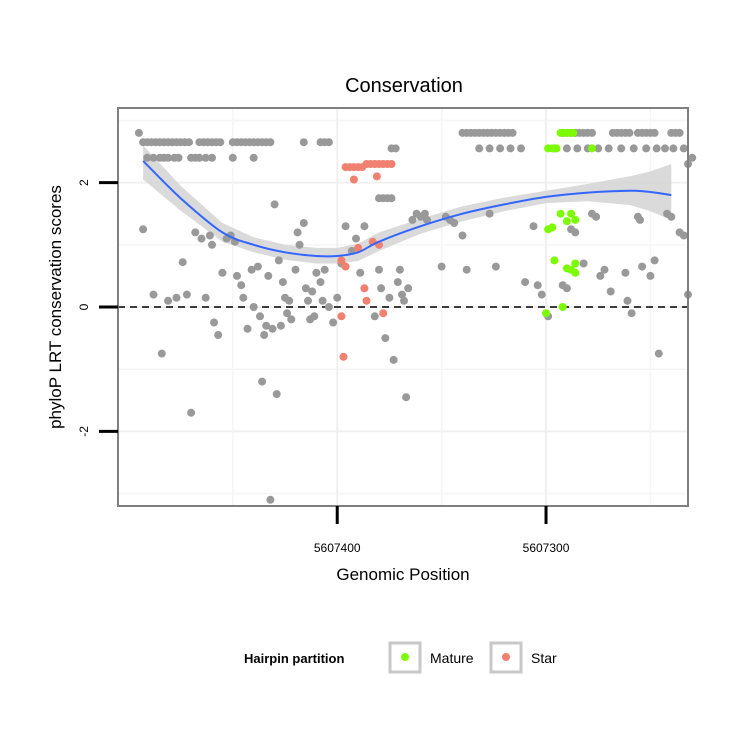 The width and height of the screenshot is (750, 750). I want to click on confidence-band, so click(407, 204).